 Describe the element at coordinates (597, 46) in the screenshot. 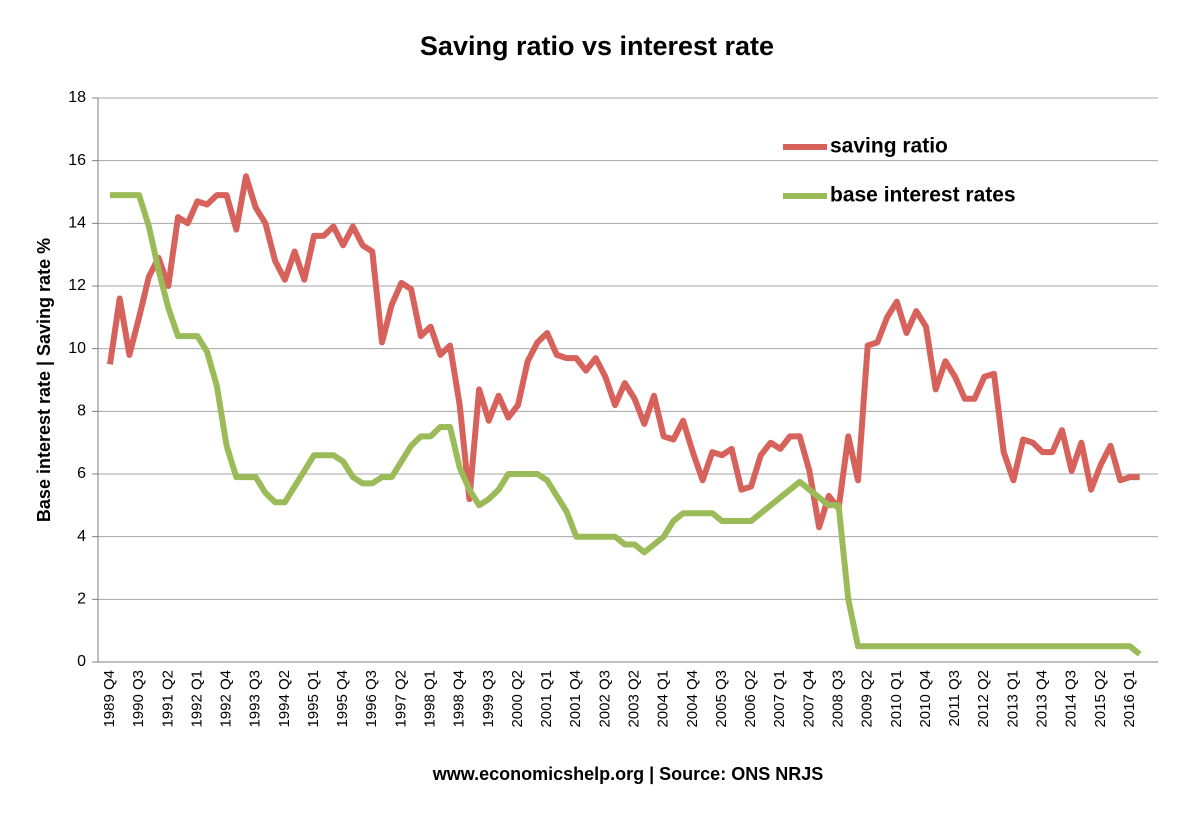

I see `chart-title: Saving ratio vs interest rate` at that location.